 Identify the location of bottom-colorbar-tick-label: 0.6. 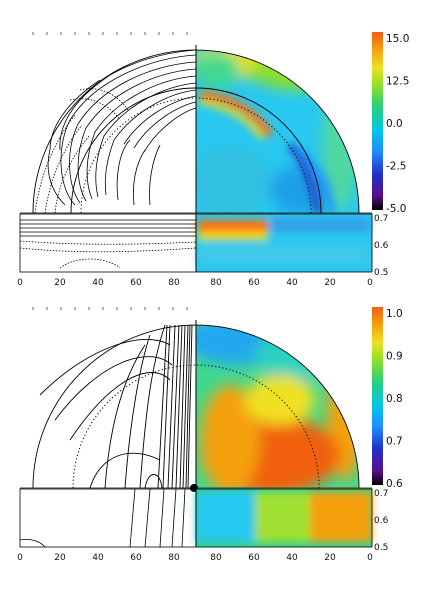
(394, 484).